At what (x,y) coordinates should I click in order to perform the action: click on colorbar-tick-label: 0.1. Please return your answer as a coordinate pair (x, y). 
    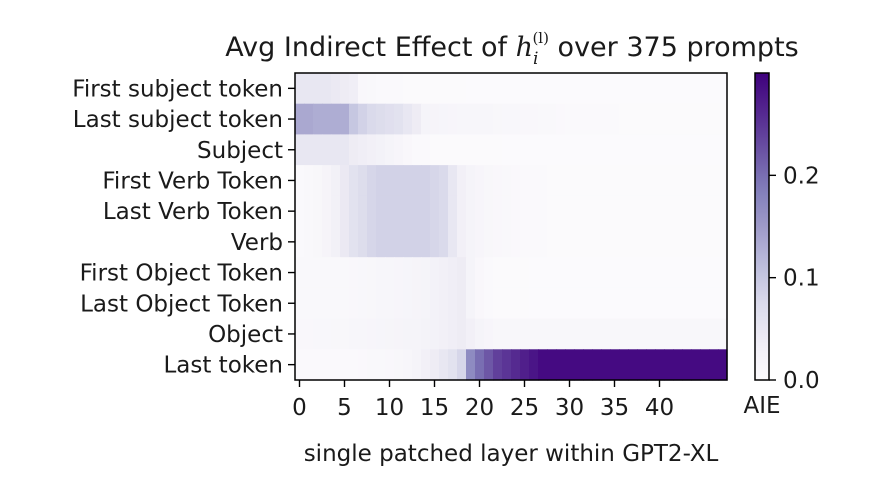
    Looking at the image, I should click on (801, 279).